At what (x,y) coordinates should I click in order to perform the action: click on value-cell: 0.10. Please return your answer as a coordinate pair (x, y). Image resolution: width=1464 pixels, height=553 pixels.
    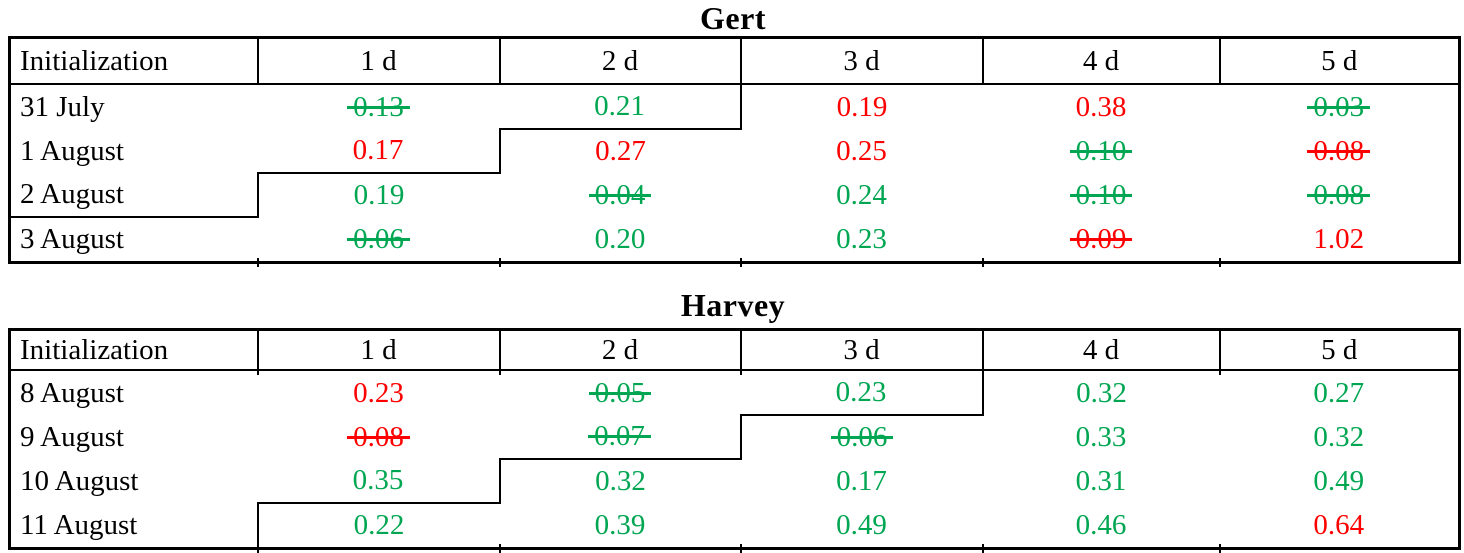
    Looking at the image, I should click on (1101, 195).